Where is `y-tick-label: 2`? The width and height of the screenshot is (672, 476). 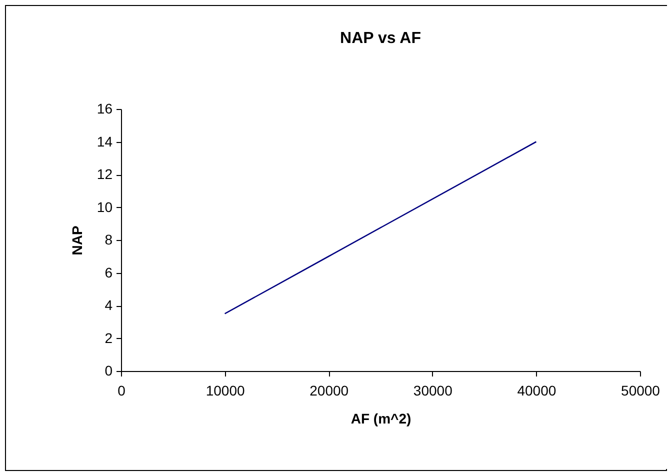 y-tick-label: 2 is located at coordinates (108, 338).